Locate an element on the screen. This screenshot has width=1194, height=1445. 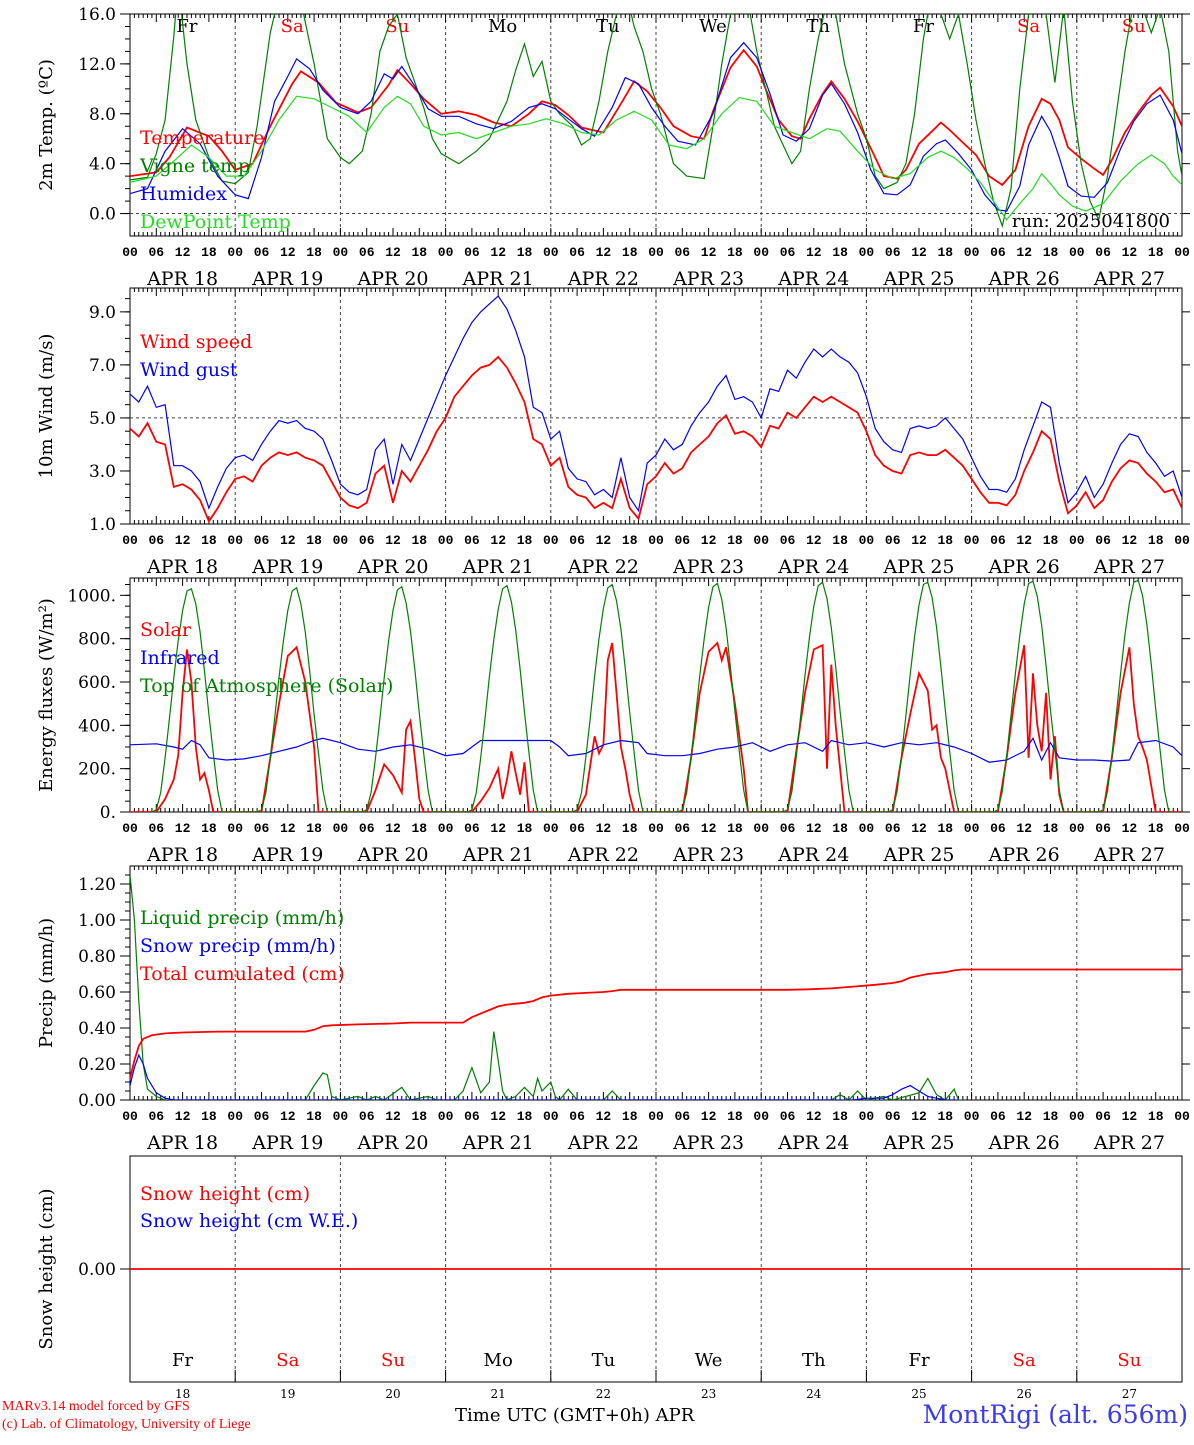
day-number-label: 19 is located at coordinates (287, 1394).